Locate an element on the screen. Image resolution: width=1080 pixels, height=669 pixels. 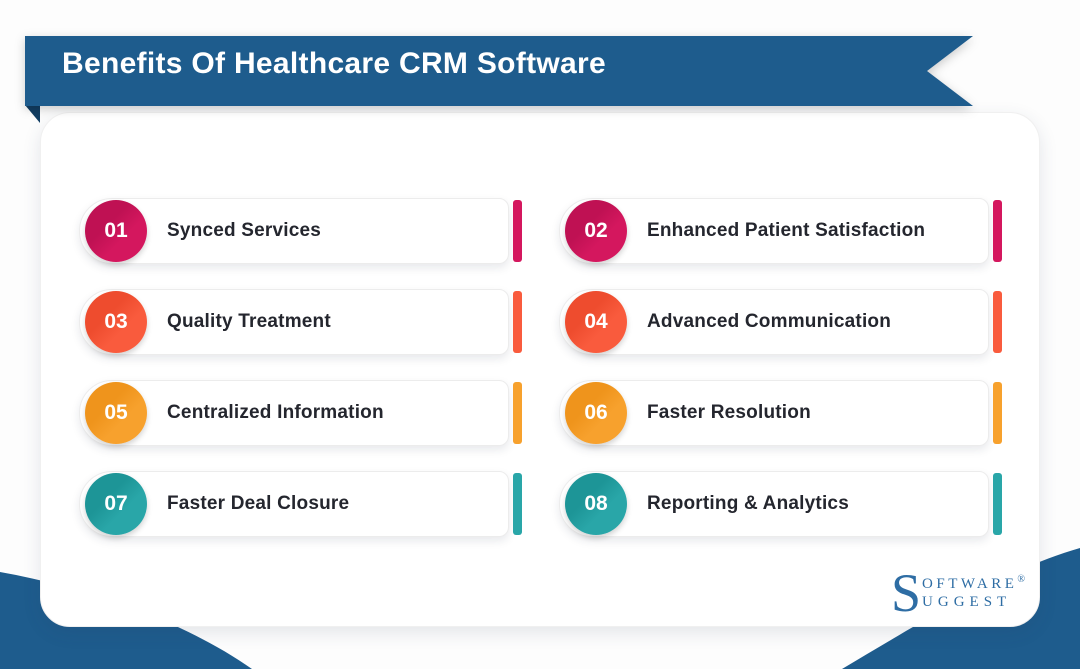
number-badge: 04 is located at coordinates (596, 322).